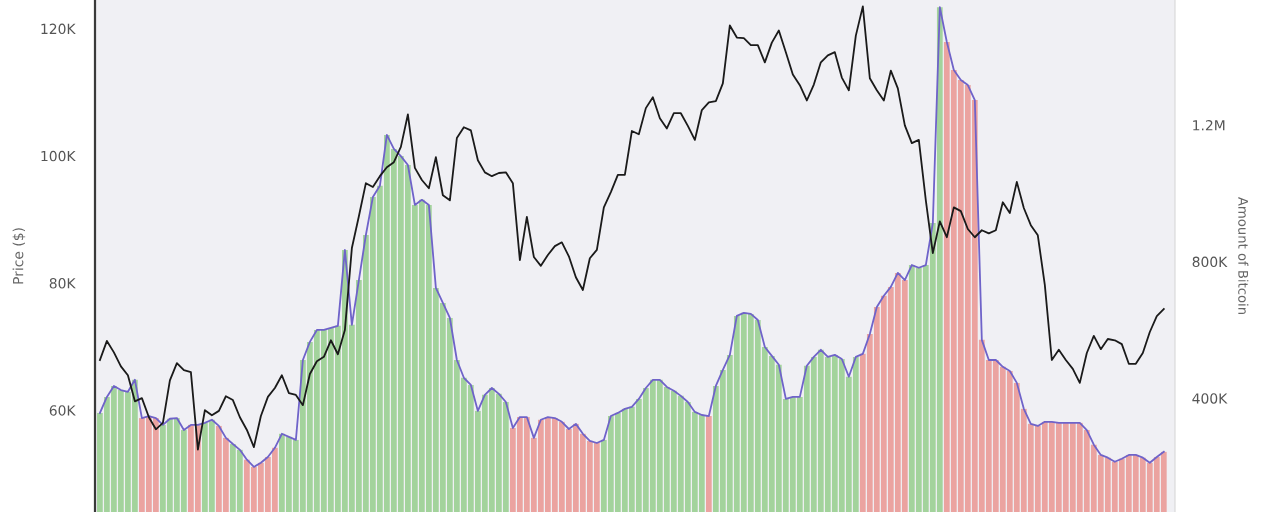 The image size is (1280, 512). What do you see at coordinates (62, 283) in the screenshot?
I see `y-tick-label: 80K` at bounding box center [62, 283].